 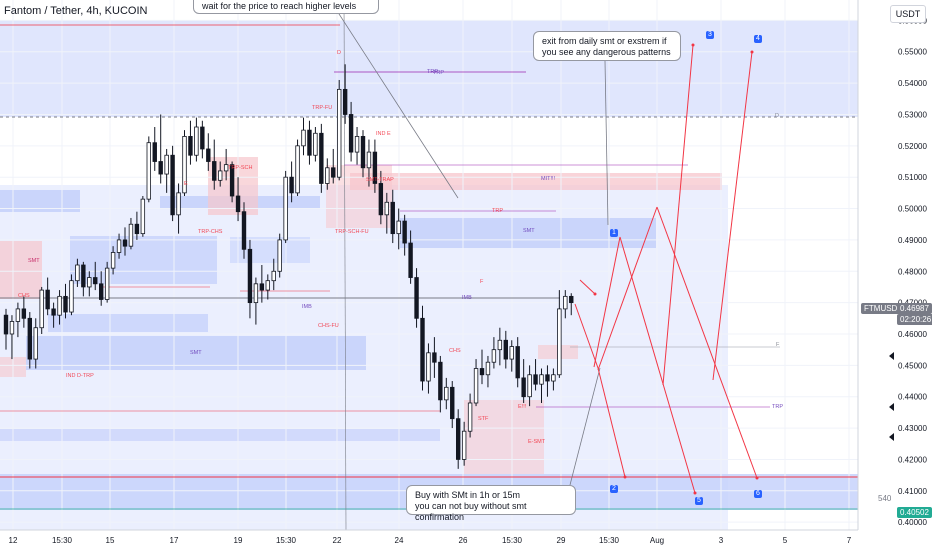 I want to click on scroll-arrow-up-icon, so click(x=891, y=356).